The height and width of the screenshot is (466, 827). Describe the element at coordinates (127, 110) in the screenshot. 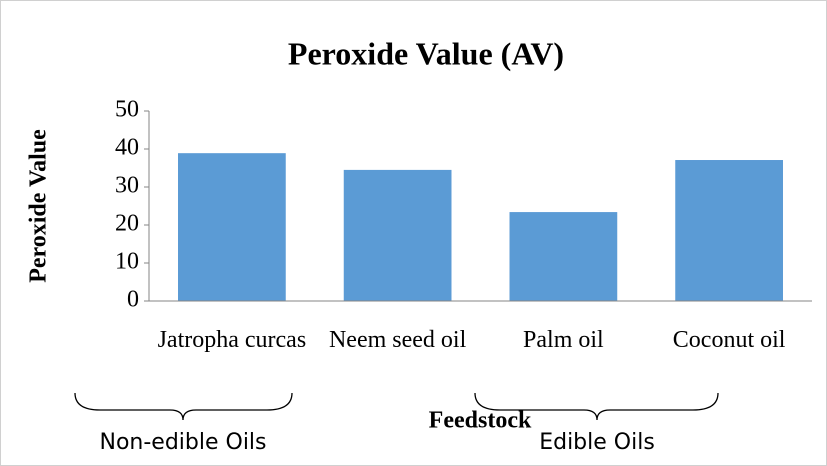

I see `y-tick-label: 50` at that location.